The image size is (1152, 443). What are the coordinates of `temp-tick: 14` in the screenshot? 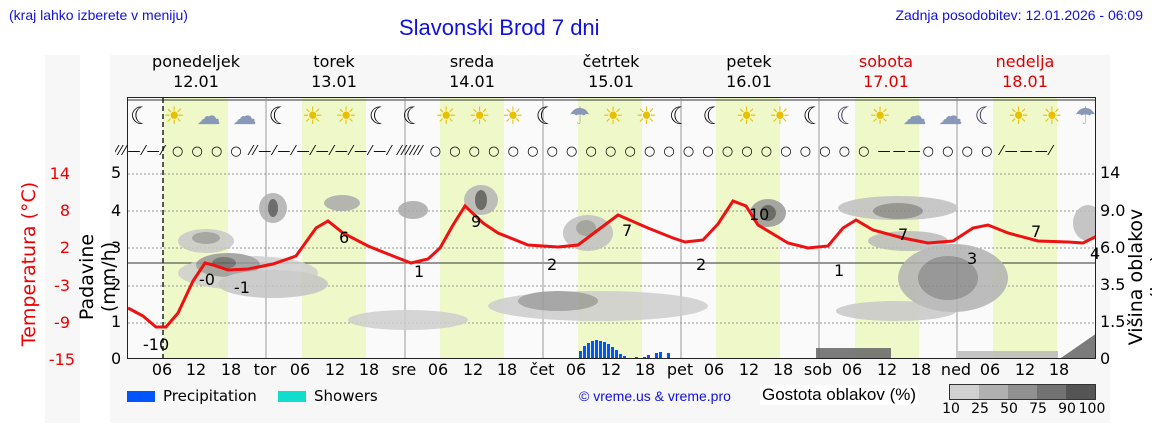 It's located at (59, 173).